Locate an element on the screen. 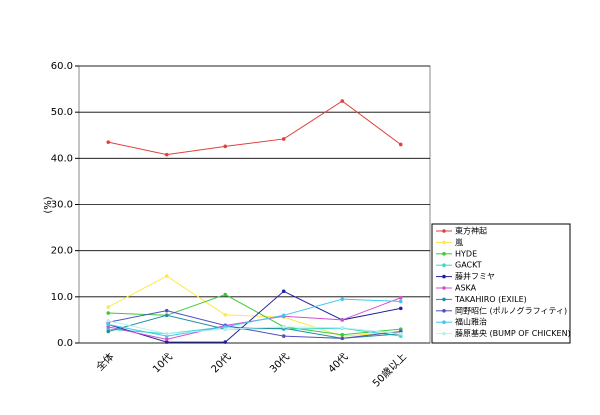 The height and width of the screenshot is (415, 600). legend-item: 東方神起 is located at coordinates (461, 231).